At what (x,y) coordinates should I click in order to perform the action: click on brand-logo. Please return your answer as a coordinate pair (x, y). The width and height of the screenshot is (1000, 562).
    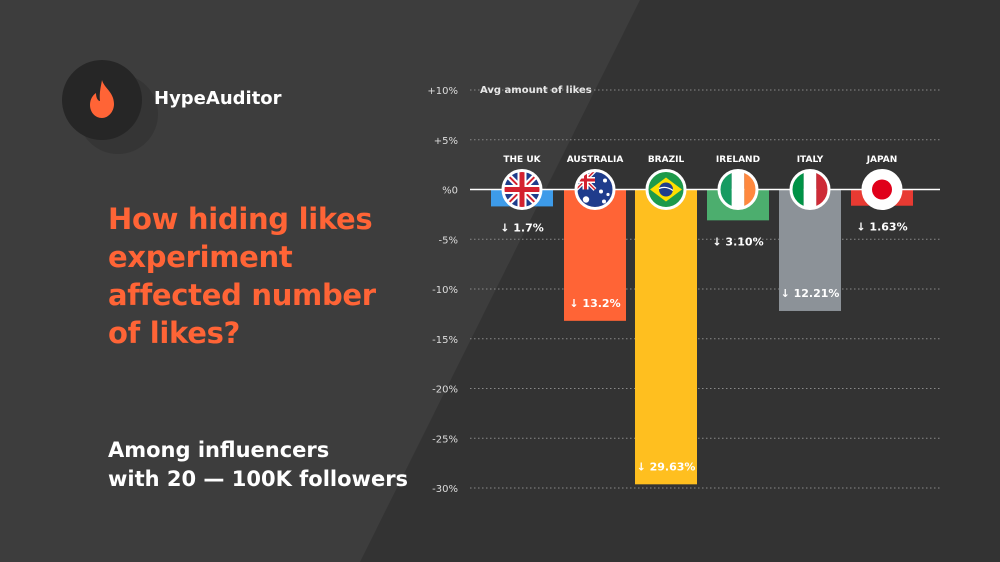
    Looking at the image, I should click on (110, 107).